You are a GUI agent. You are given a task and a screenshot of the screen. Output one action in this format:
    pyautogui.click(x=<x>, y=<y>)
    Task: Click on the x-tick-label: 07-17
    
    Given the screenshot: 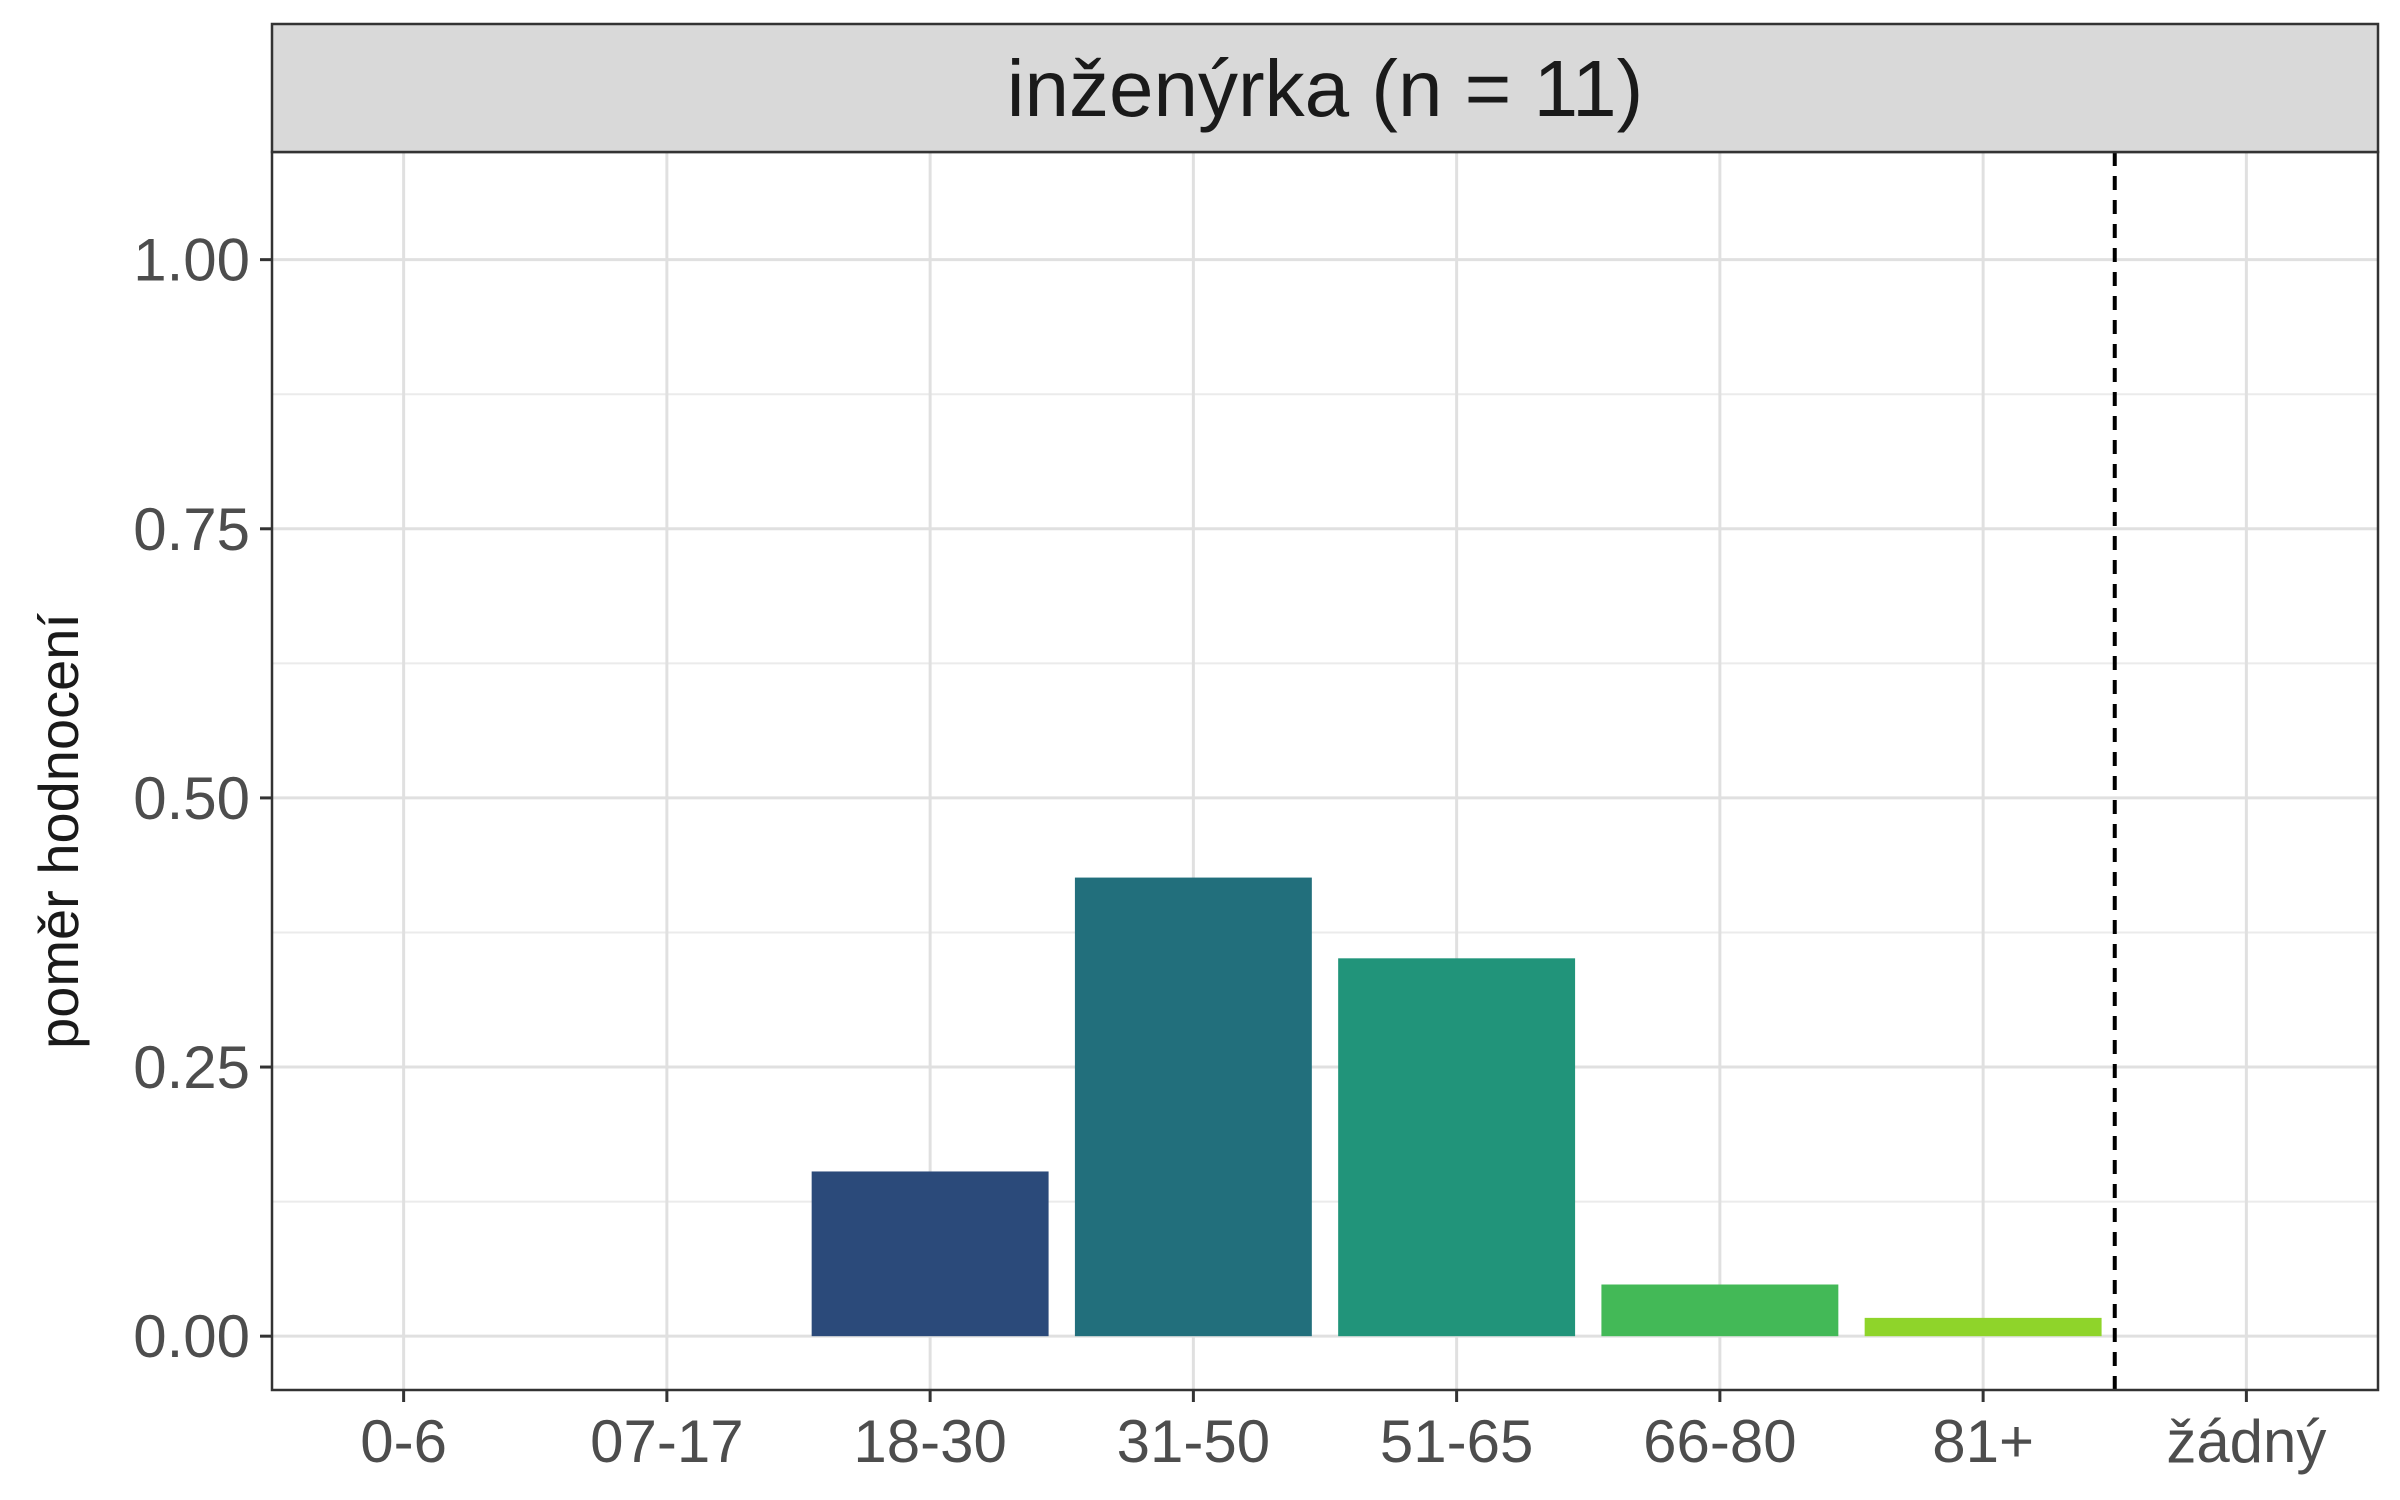 What is the action you would take?
    pyautogui.click(x=666, y=1441)
    